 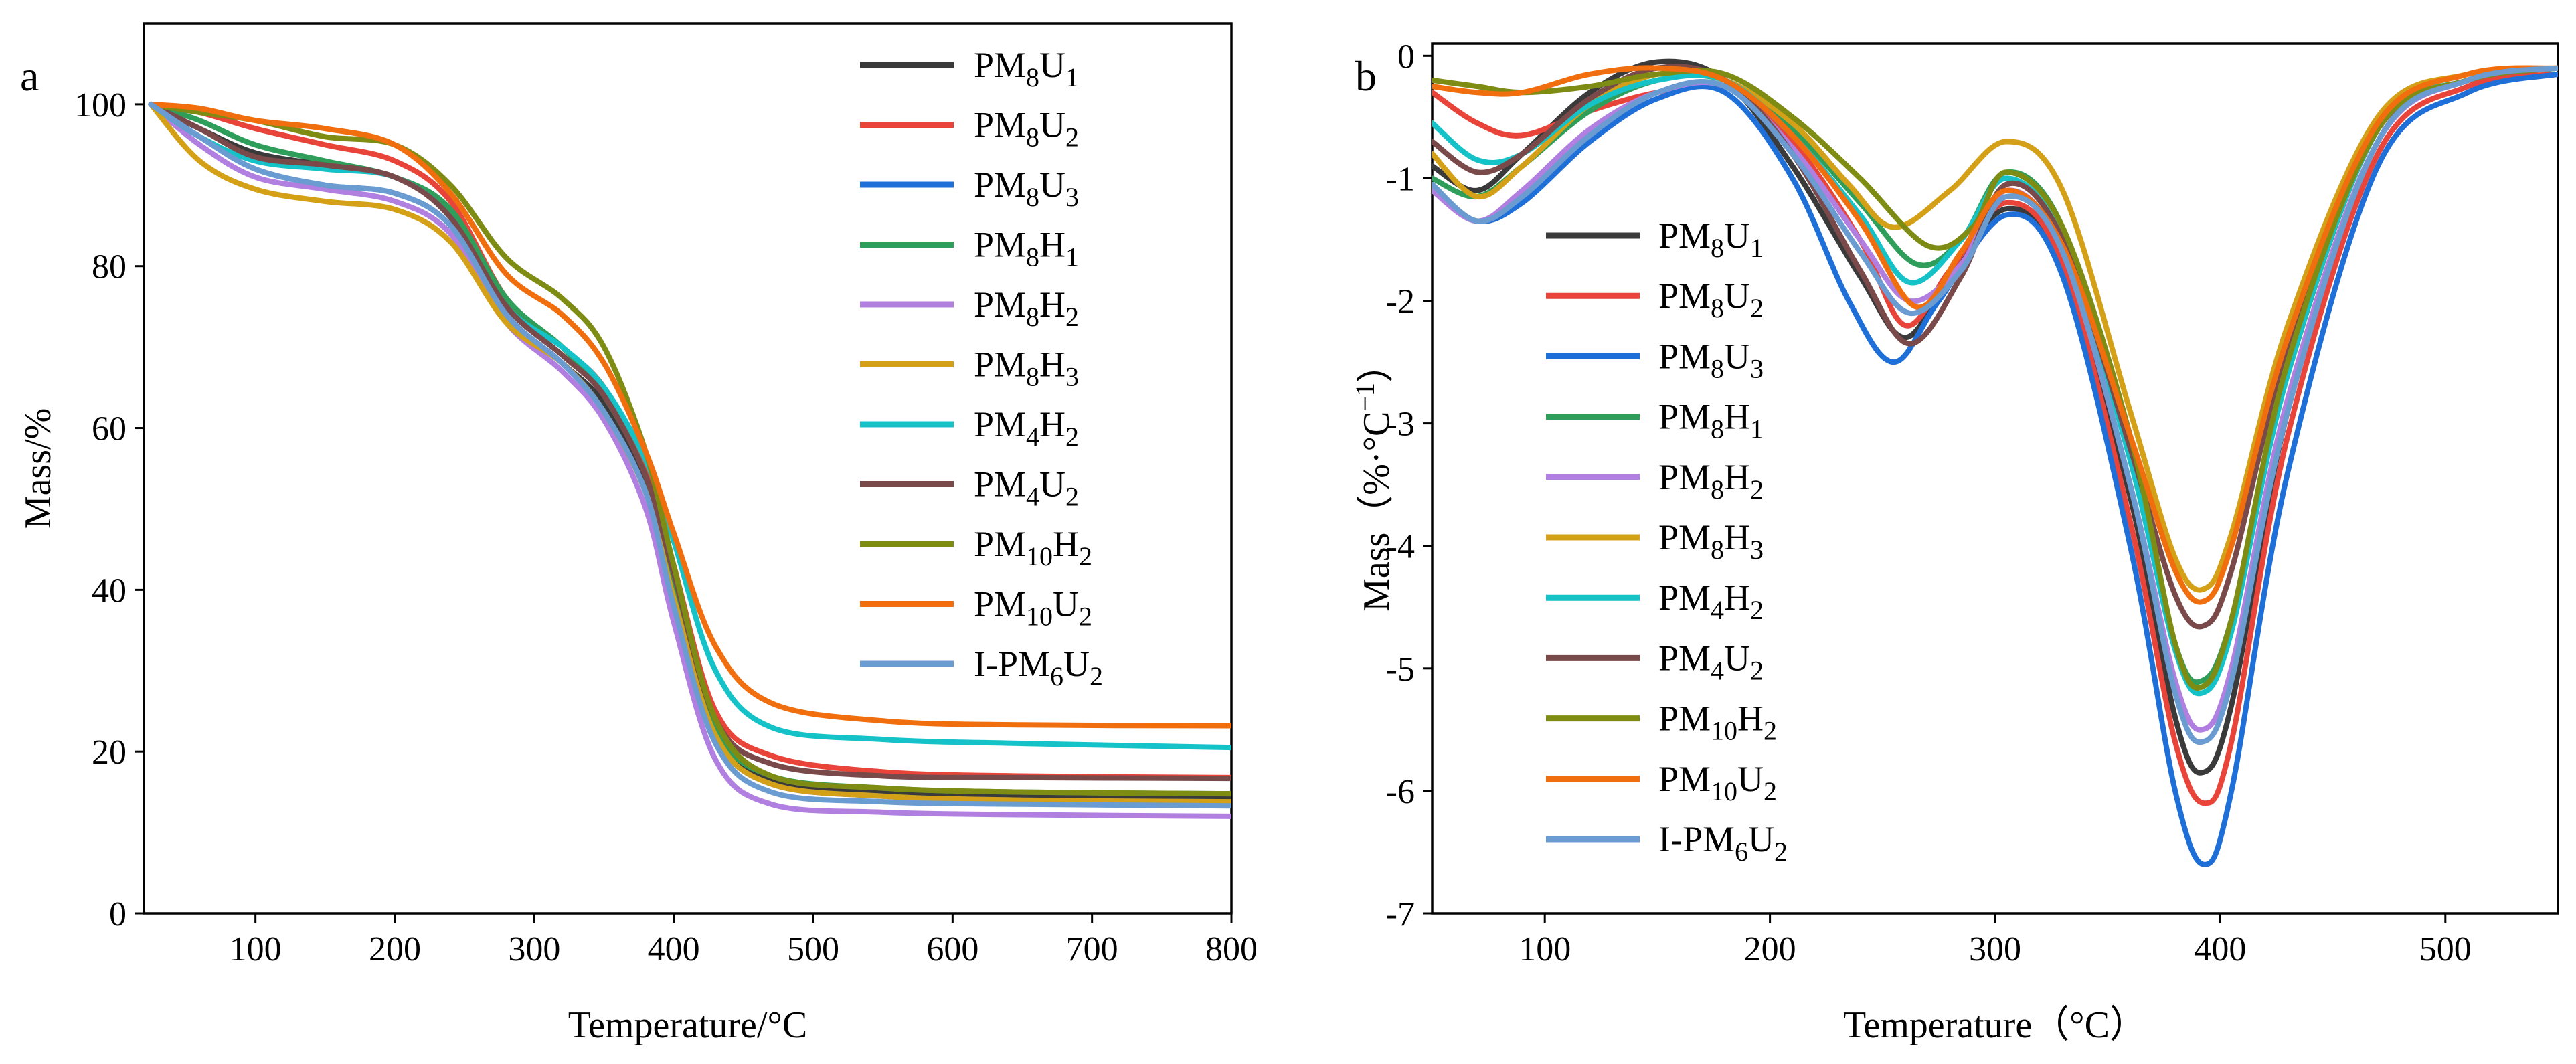 I want to click on y-tick-label: -3, so click(x=1400, y=425).